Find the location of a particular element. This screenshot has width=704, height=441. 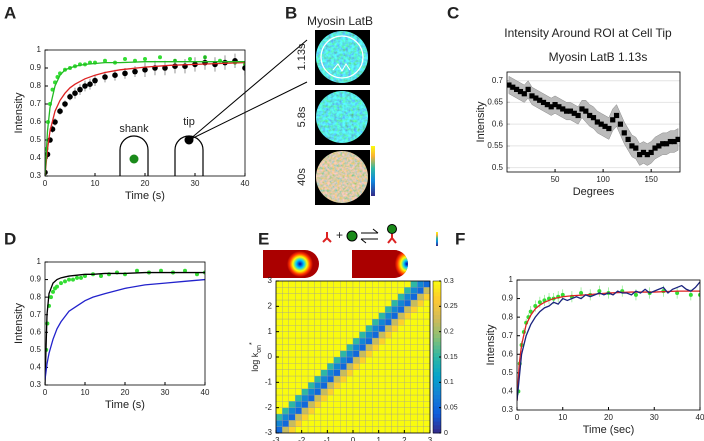

y-tick-label: 0.6 is located at coordinates (36, 121).